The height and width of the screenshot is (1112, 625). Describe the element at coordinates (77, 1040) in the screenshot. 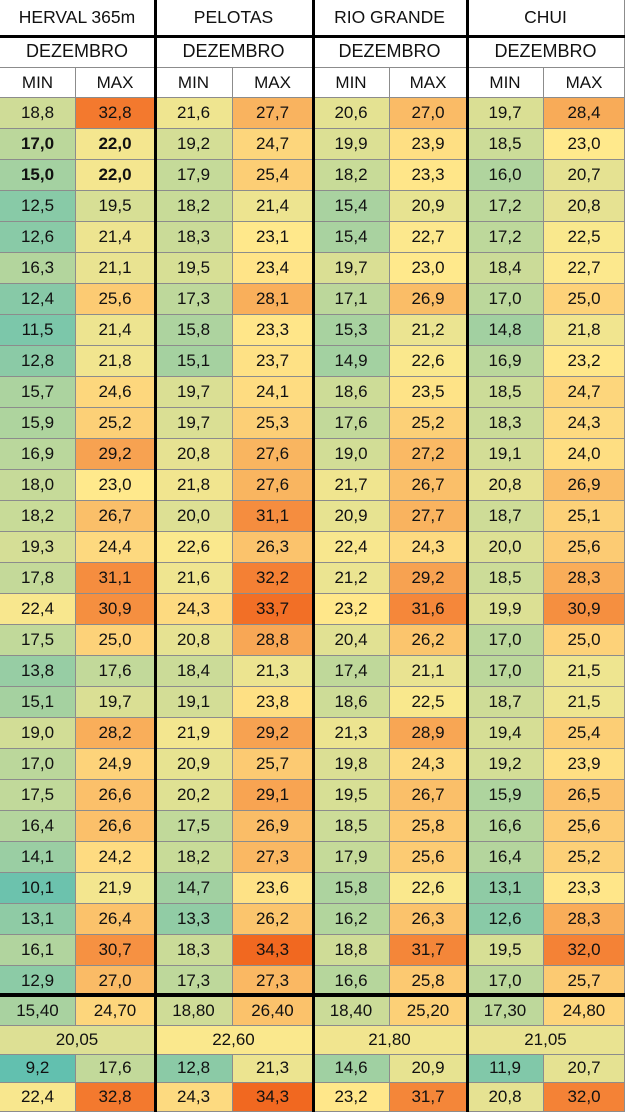

I see `average-overall-cell: 20,05` at that location.